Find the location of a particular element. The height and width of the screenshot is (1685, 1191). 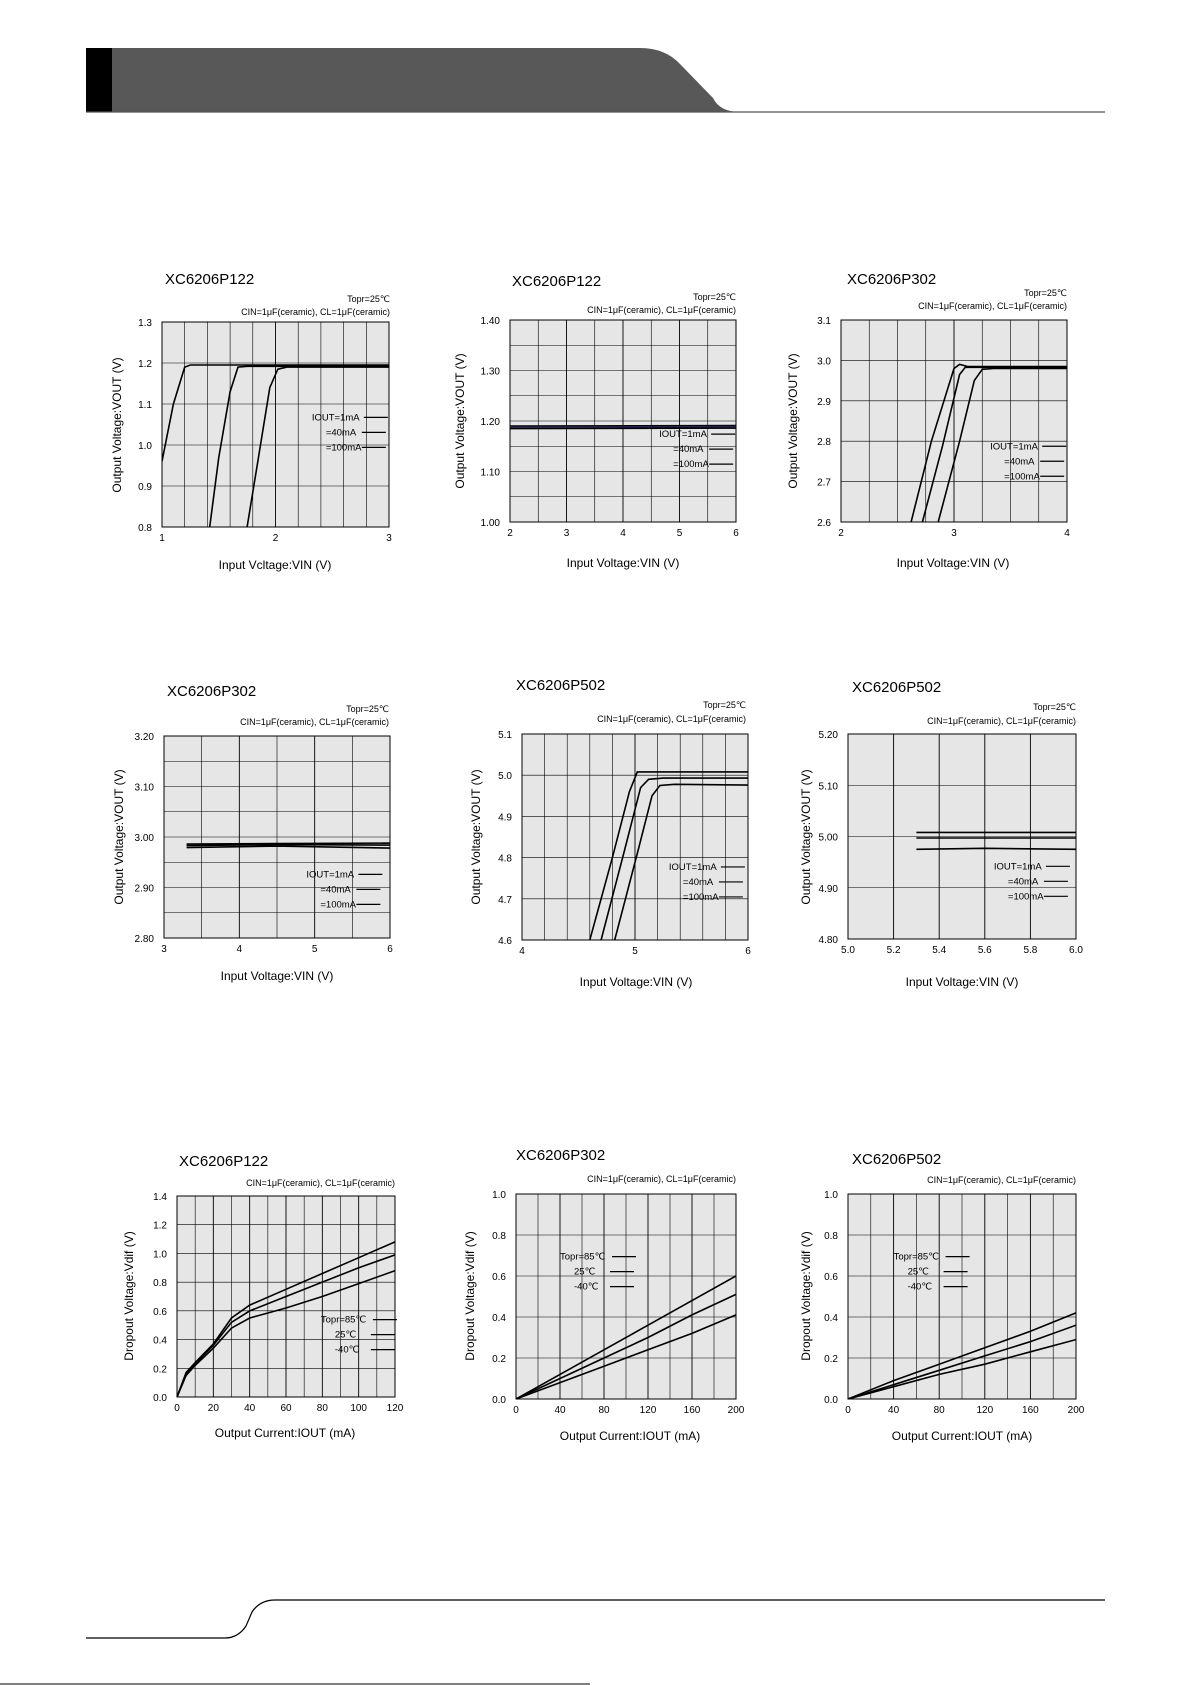

y-tick-label: 5.1 is located at coordinates (505, 735).